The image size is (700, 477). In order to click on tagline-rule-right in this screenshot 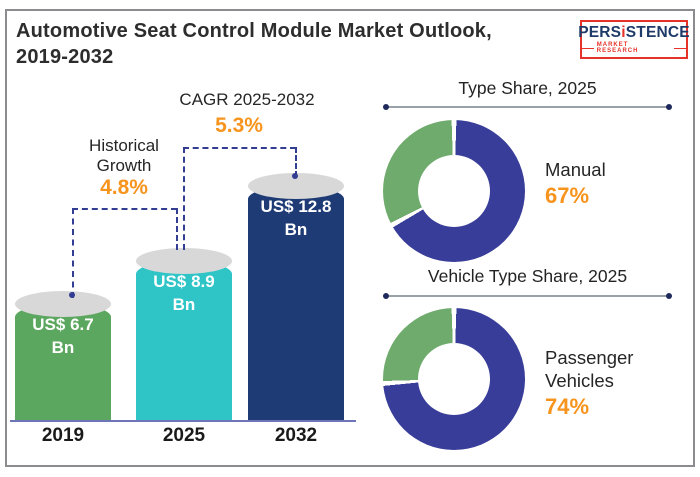, I will do `click(680, 48)`.